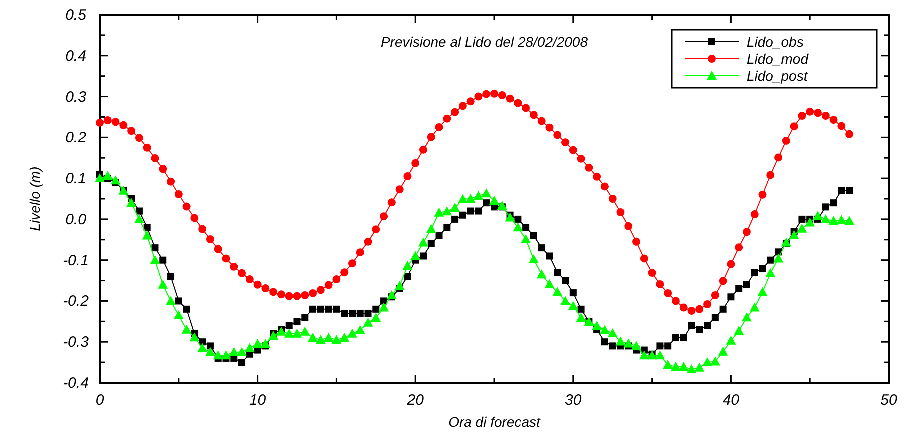  What do you see at coordinates (77, 219) in the screenshot?
I see `y-tick-label: 0.0` at bounding box center [77, 219].